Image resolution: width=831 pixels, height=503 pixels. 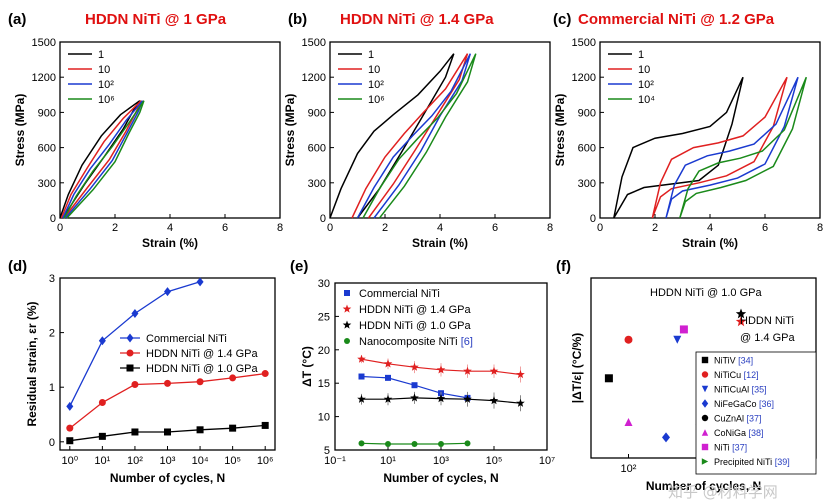 I want to click on y-axis-label: ΔT (°C), so click(x=307, y=366).